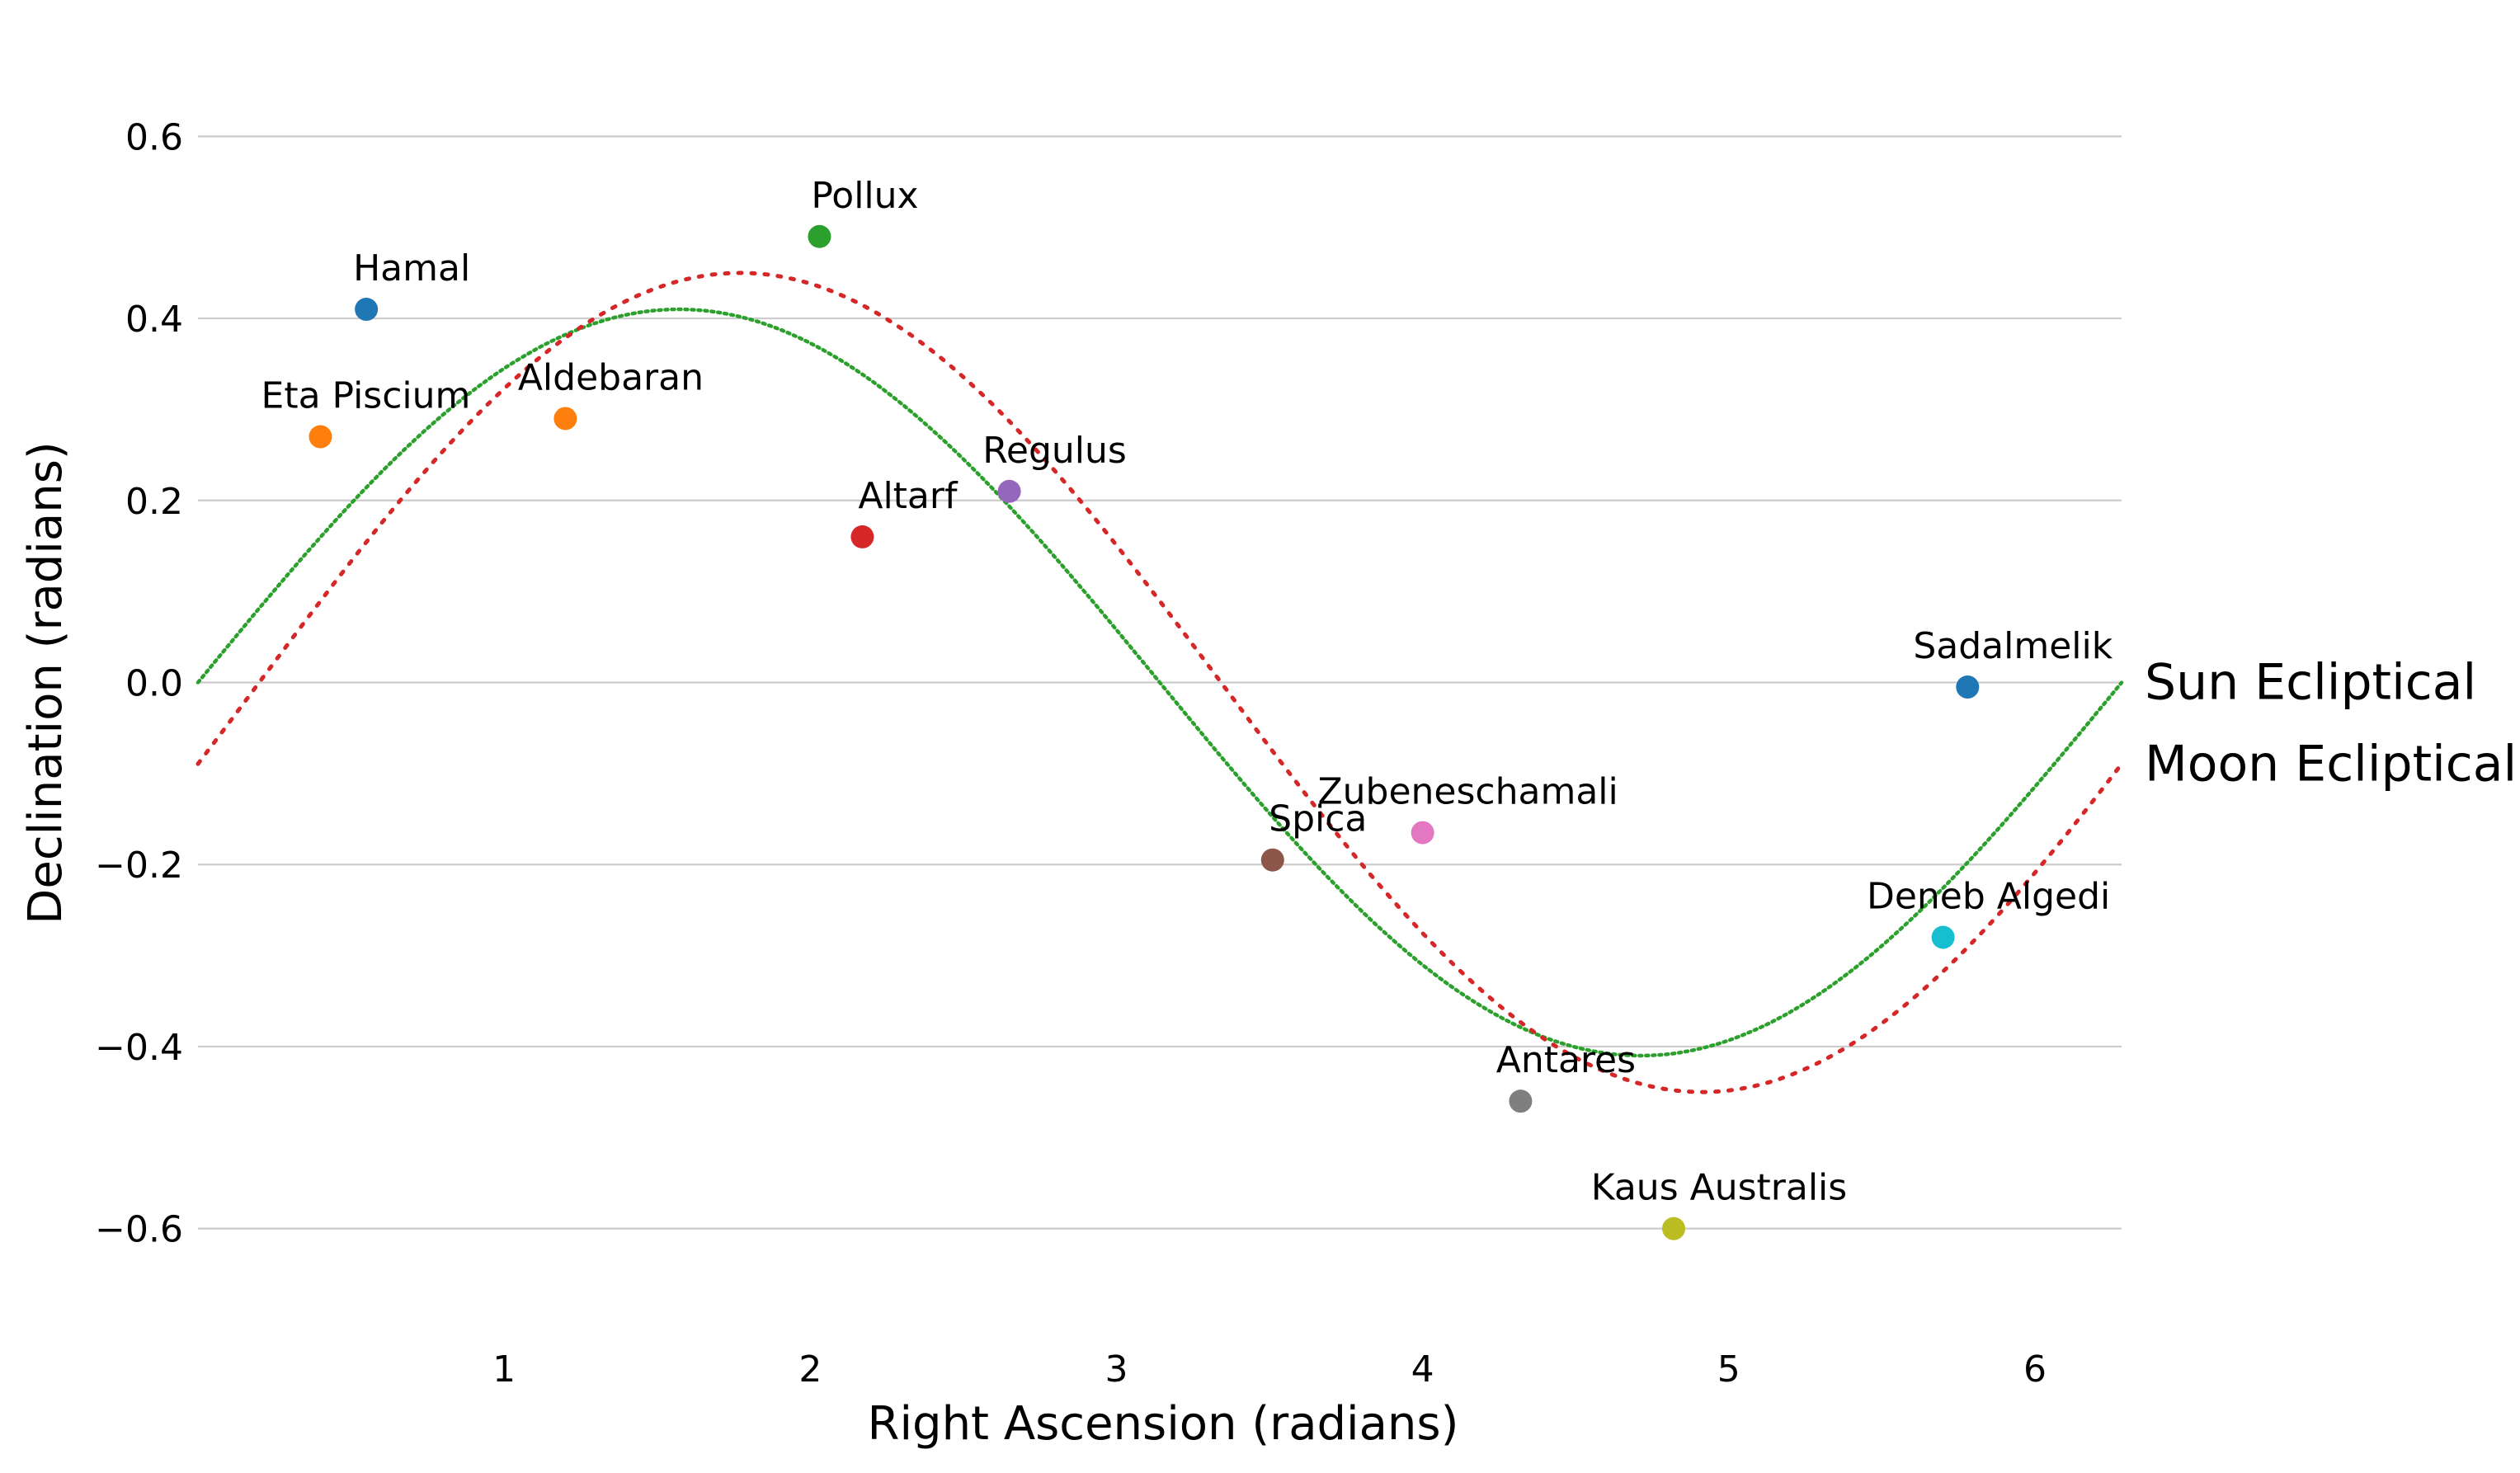 This screenshot has width=2520, height=1473. Describe the element at coordinates (1116, 1370) in the screenshot. I see `x-tick-label: 3` at that location.